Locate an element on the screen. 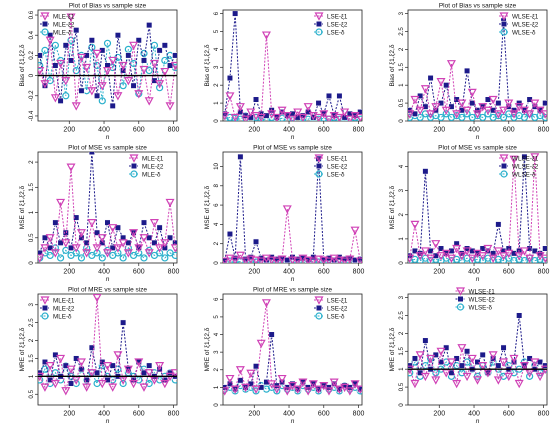  y-tick-label: 2 is located at coordinates (31, 162).